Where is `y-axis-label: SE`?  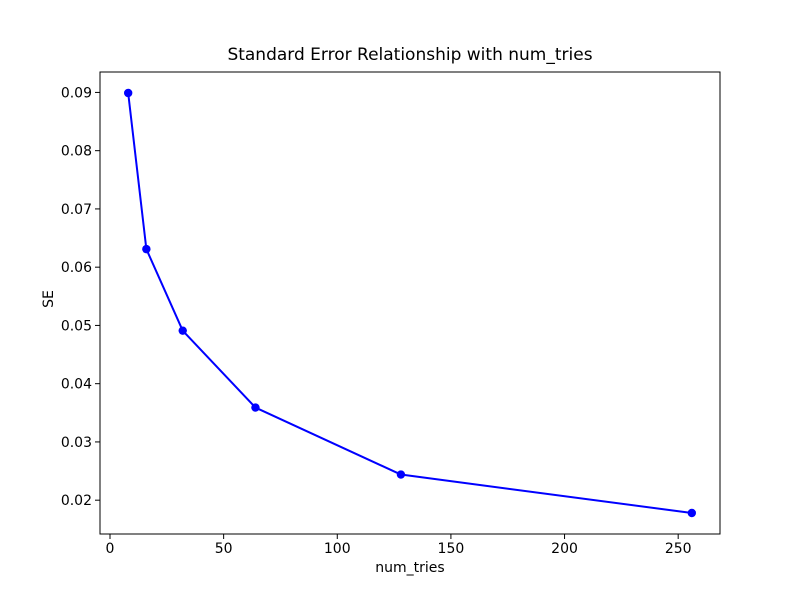
y-axis-label: SE is located at coordinates (49, 299).